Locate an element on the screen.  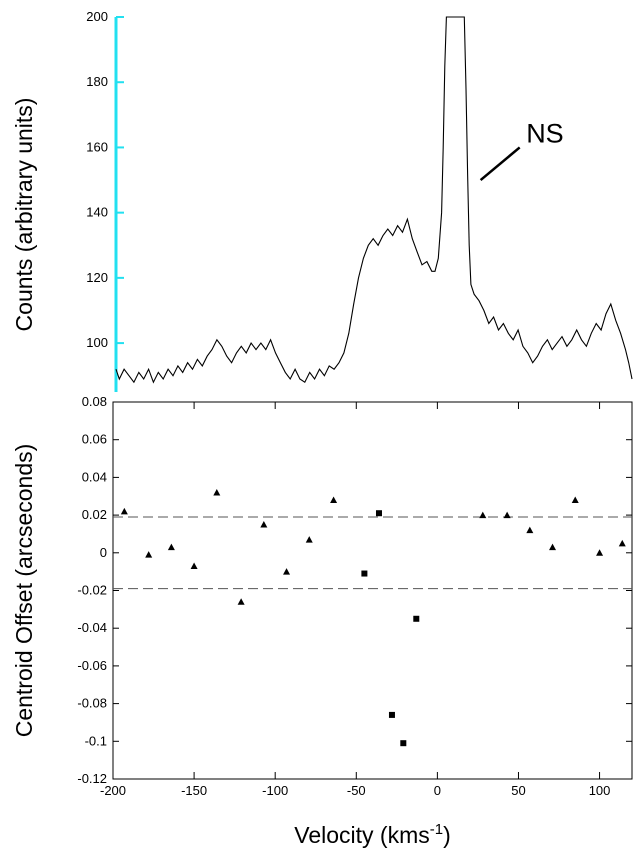
reference-dashed-lines is located at coordinates (372, 553).